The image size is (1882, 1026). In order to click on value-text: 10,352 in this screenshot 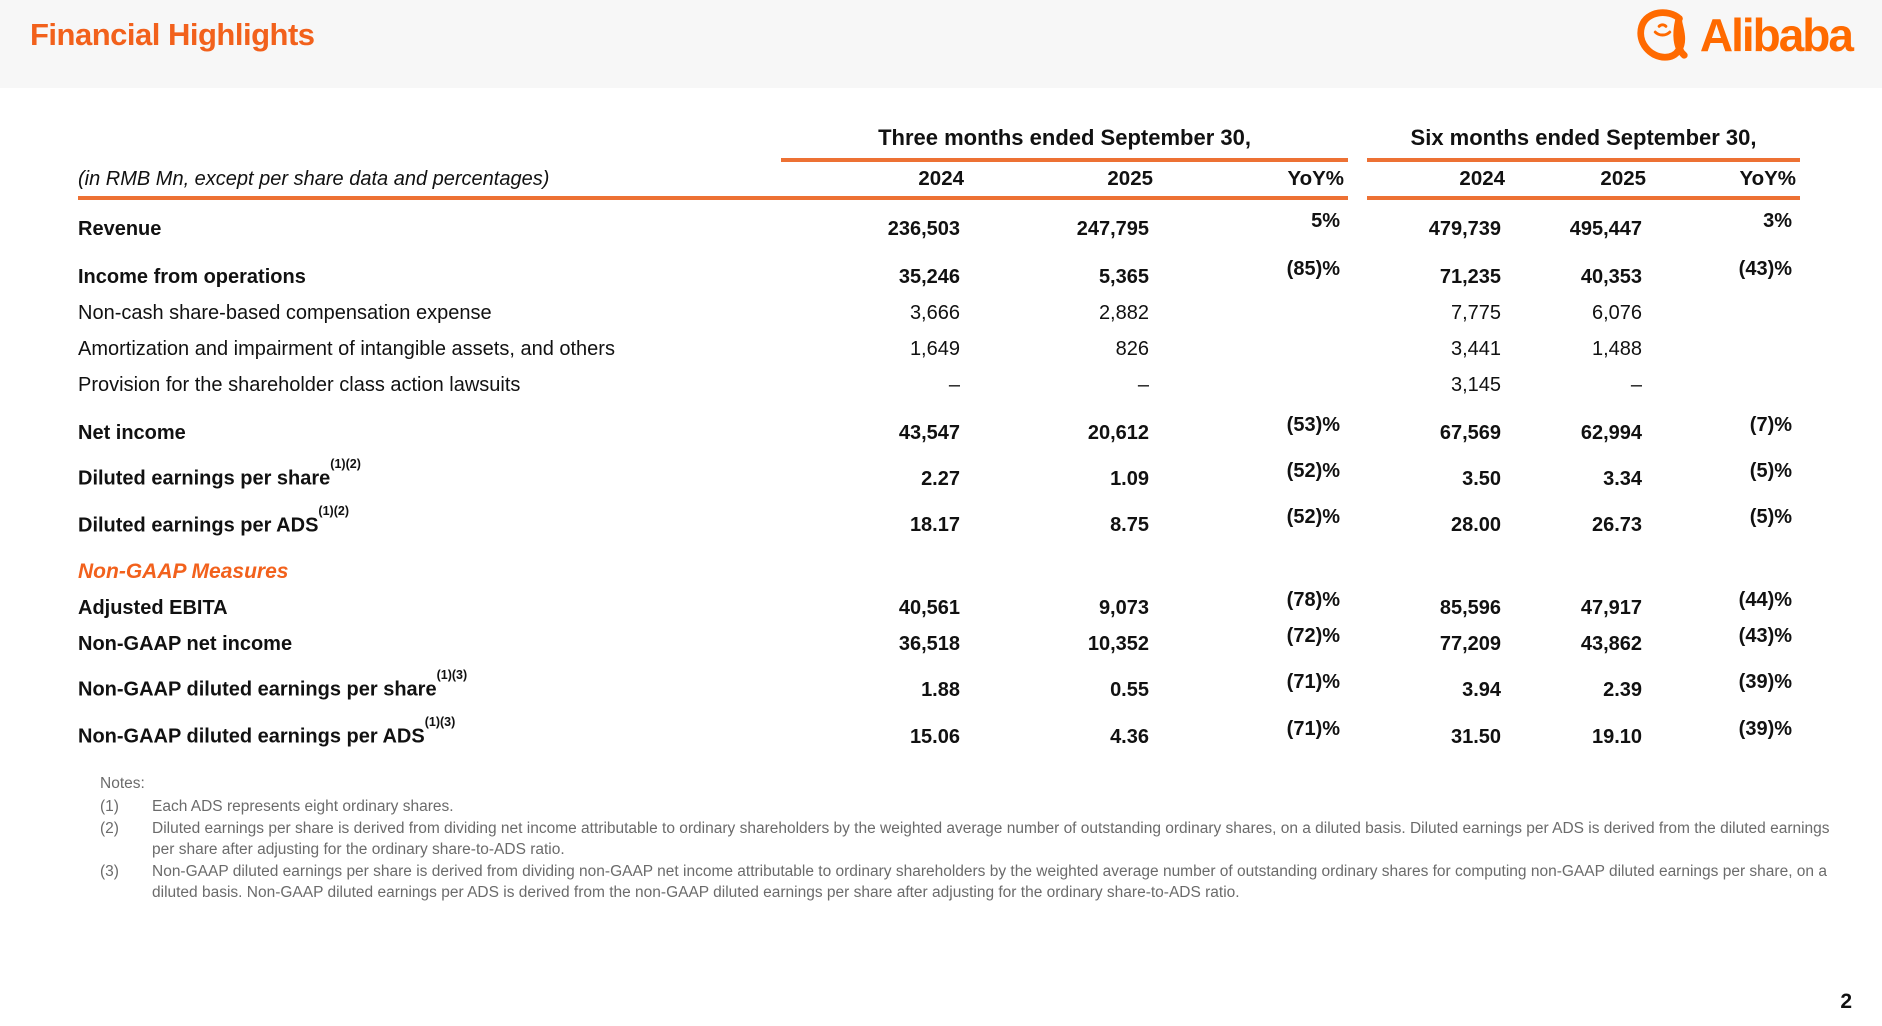, I will do `click(1118, 644)`.